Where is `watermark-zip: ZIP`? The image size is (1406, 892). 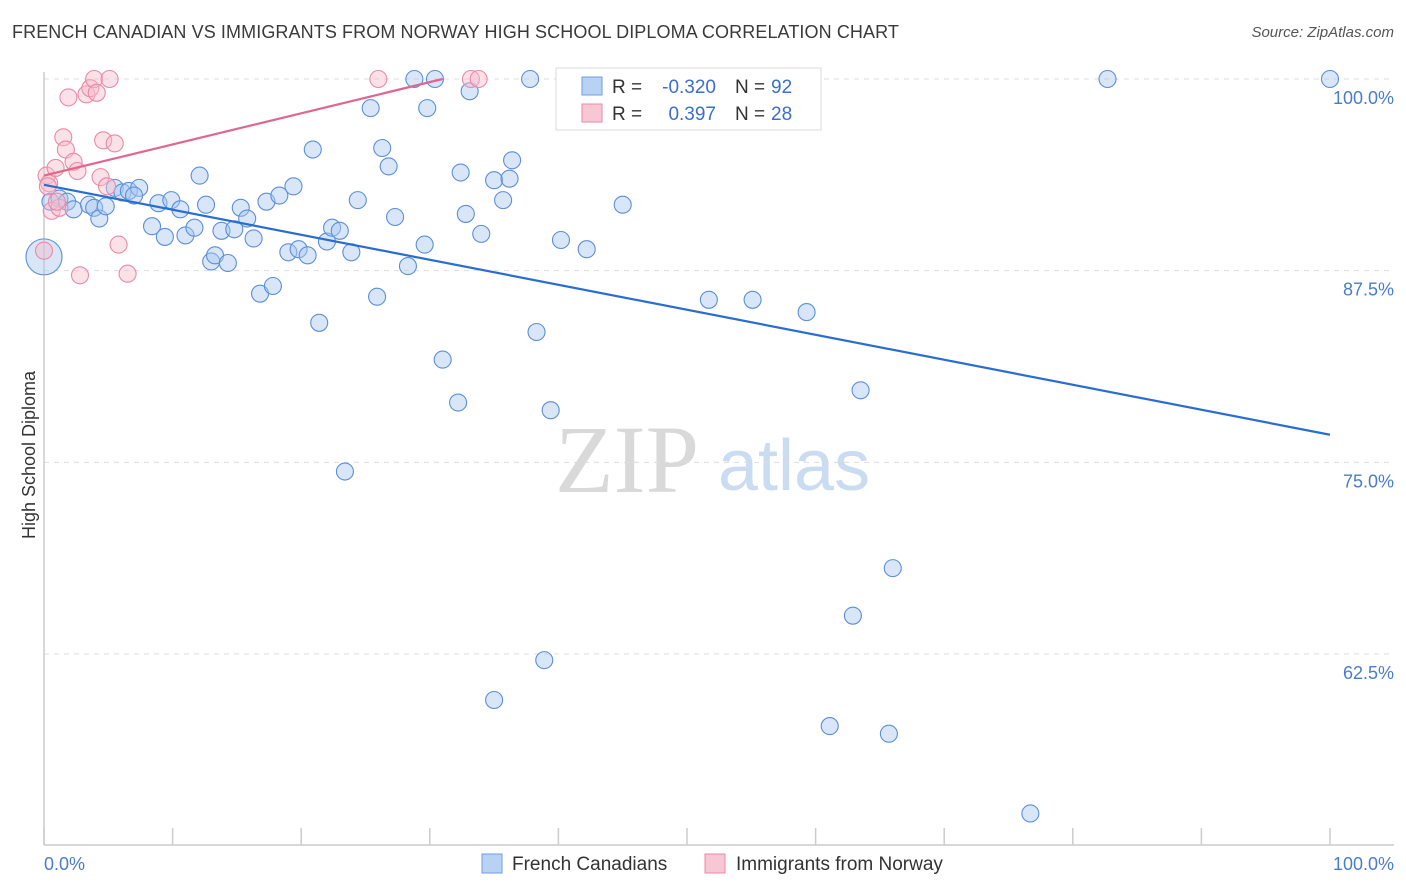 watermark-zip: ZIP is located at coordinates (627, 459).